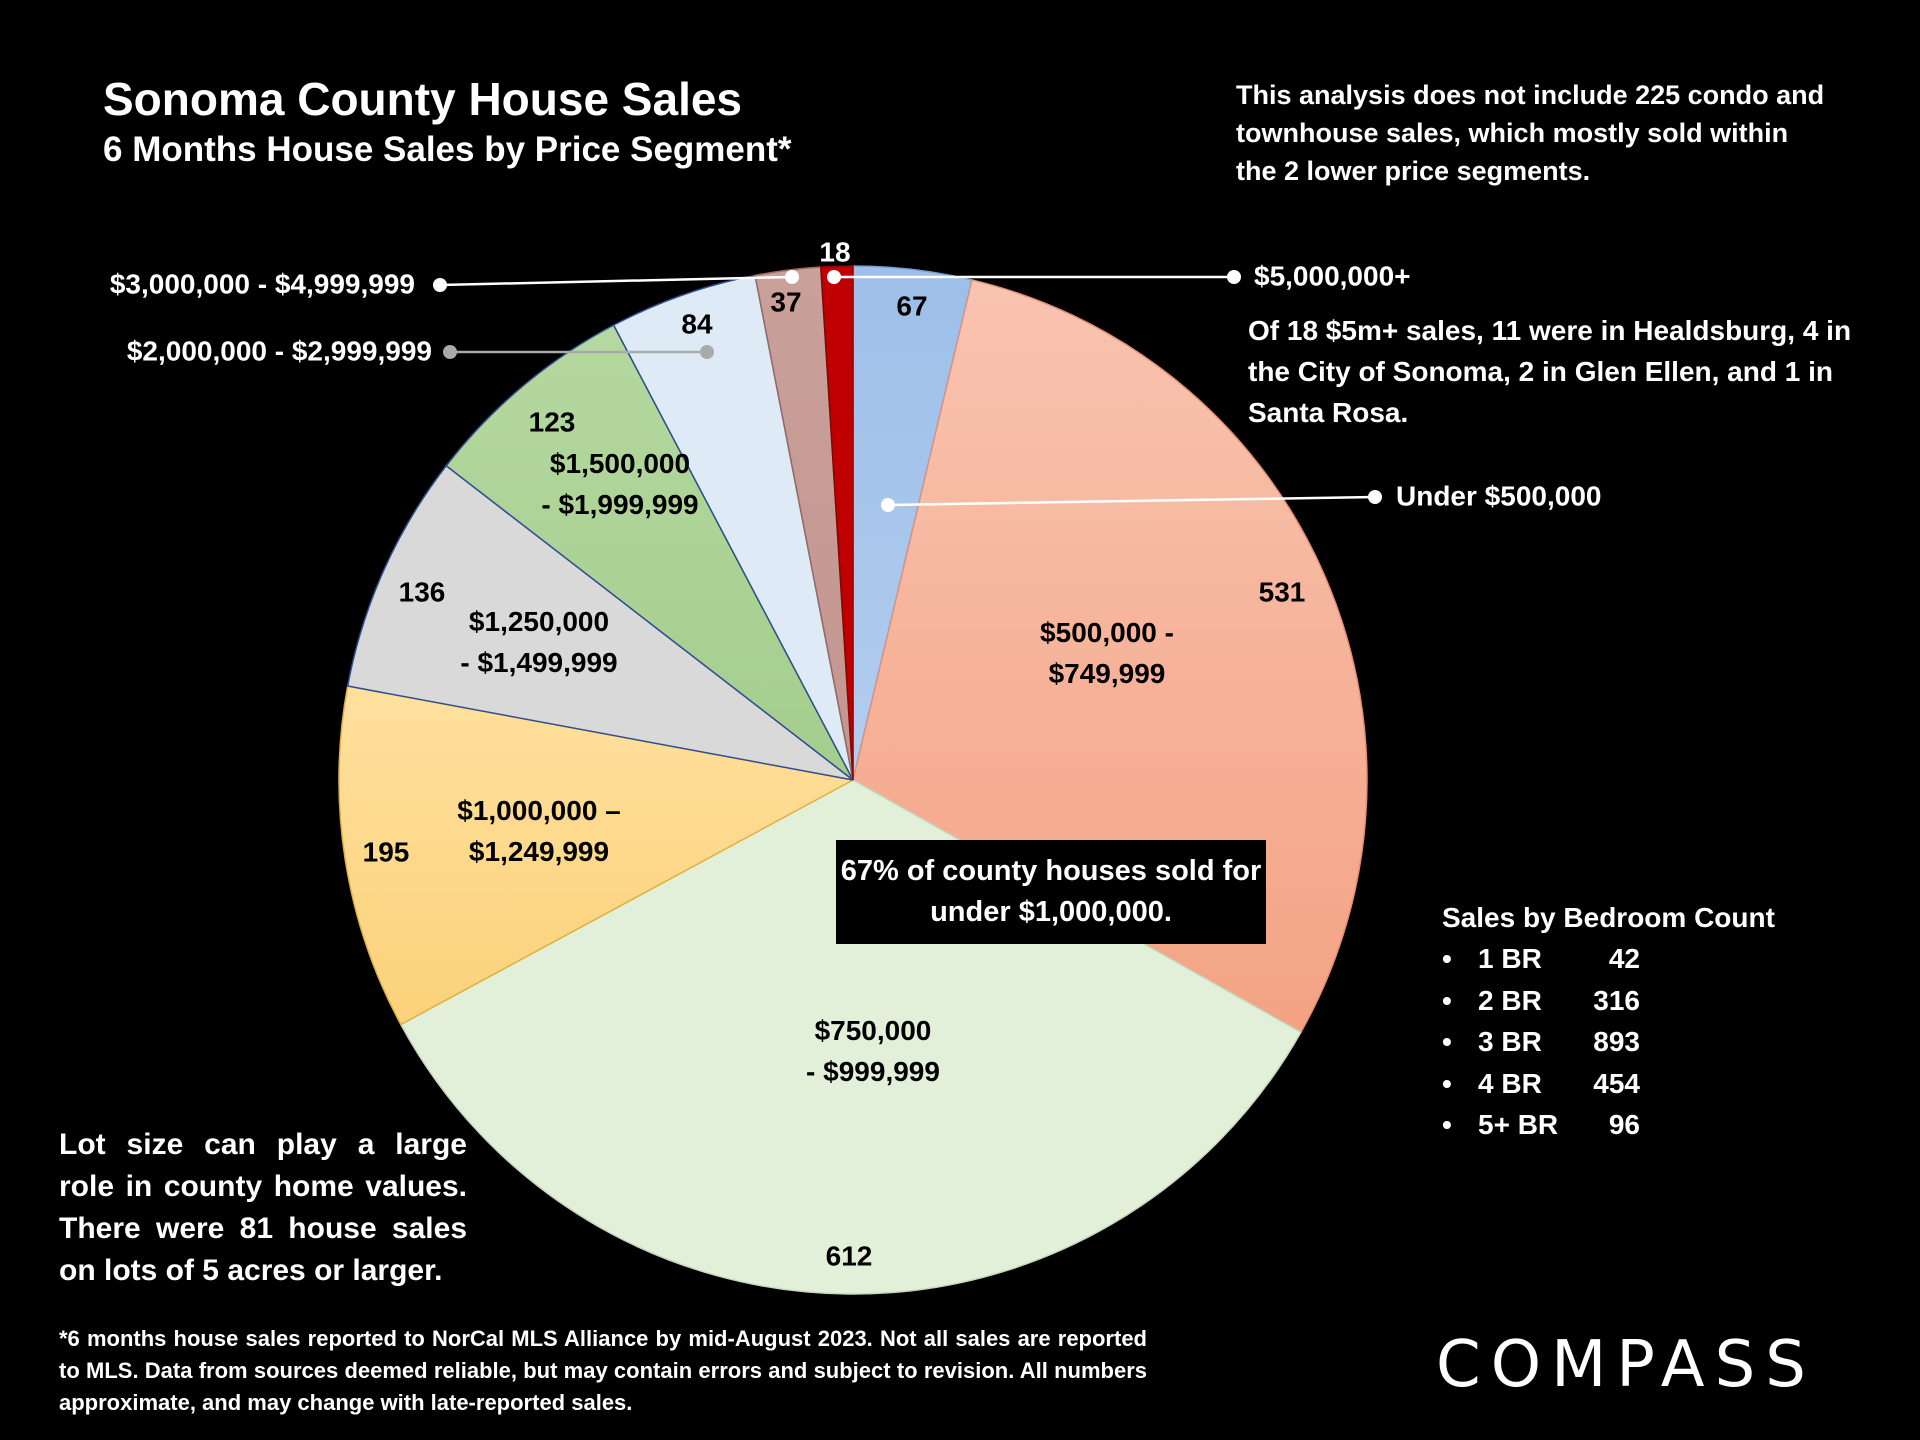  I want to click on value-label-under-500-000: 67, so click(911, 305).